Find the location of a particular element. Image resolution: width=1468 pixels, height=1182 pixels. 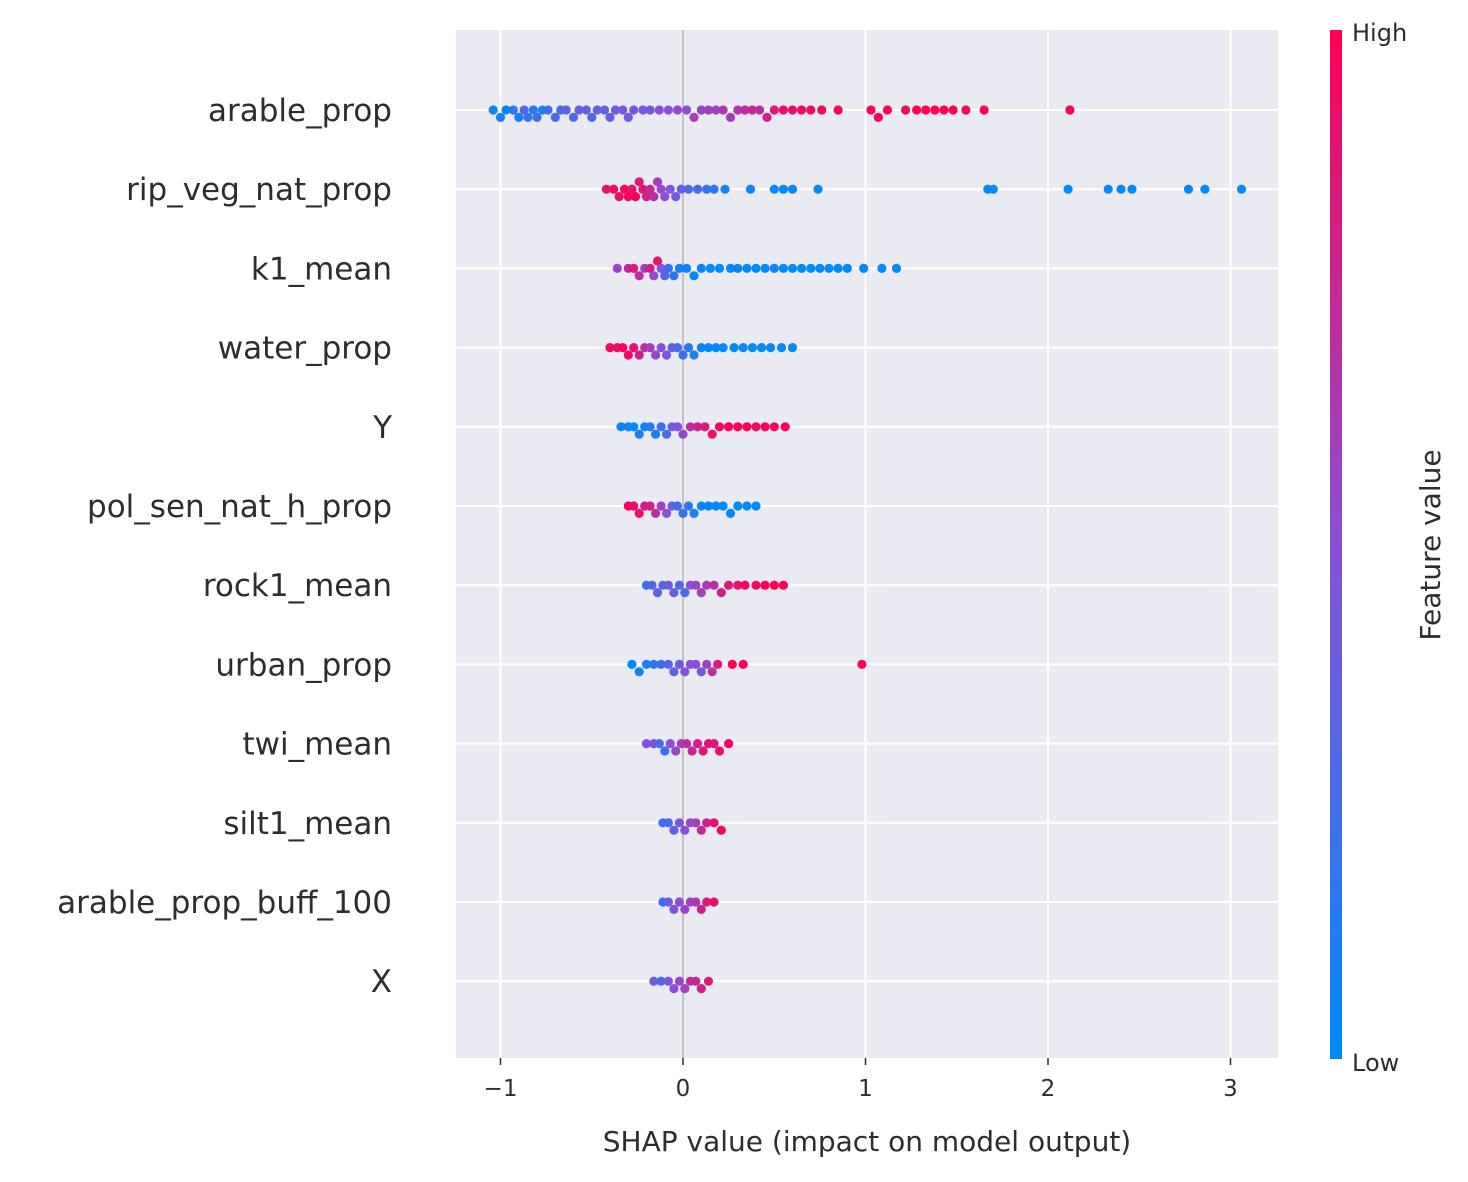

feature-label: Y is located at coordinates (382, 428).